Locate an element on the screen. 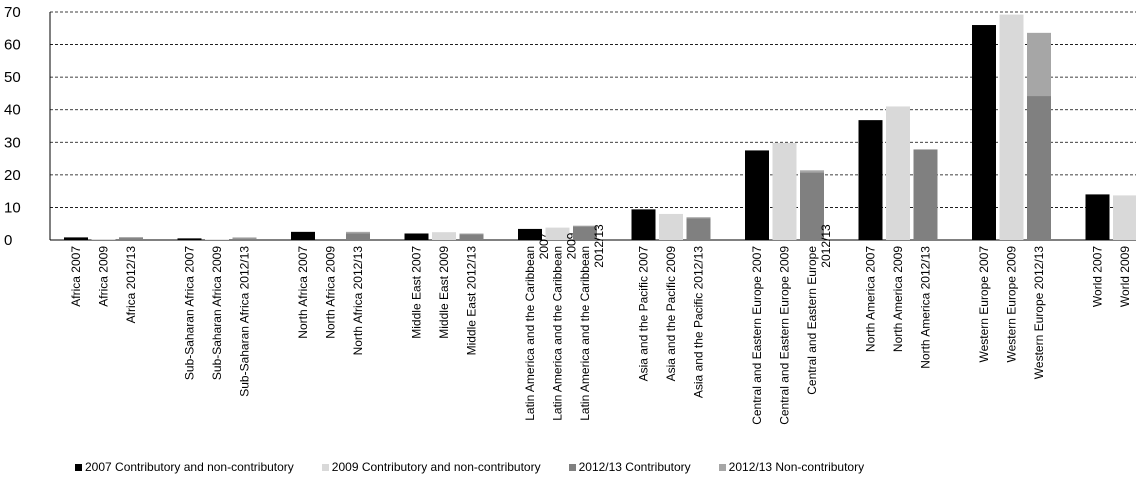 The width and height of the screenshot is (1136, 481). x-tick-label: Middle East 2007 is located at coordinates (417, 292).